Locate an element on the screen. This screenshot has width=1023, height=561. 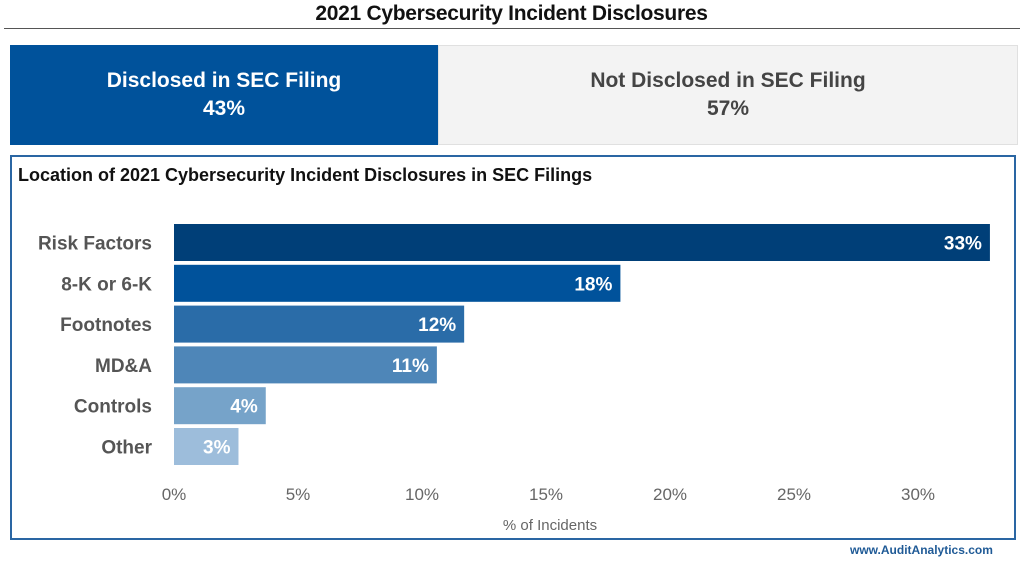
not-disclosed-box: Not Disclosed in SEC Filing 57% is located at coordinates (728, 95).